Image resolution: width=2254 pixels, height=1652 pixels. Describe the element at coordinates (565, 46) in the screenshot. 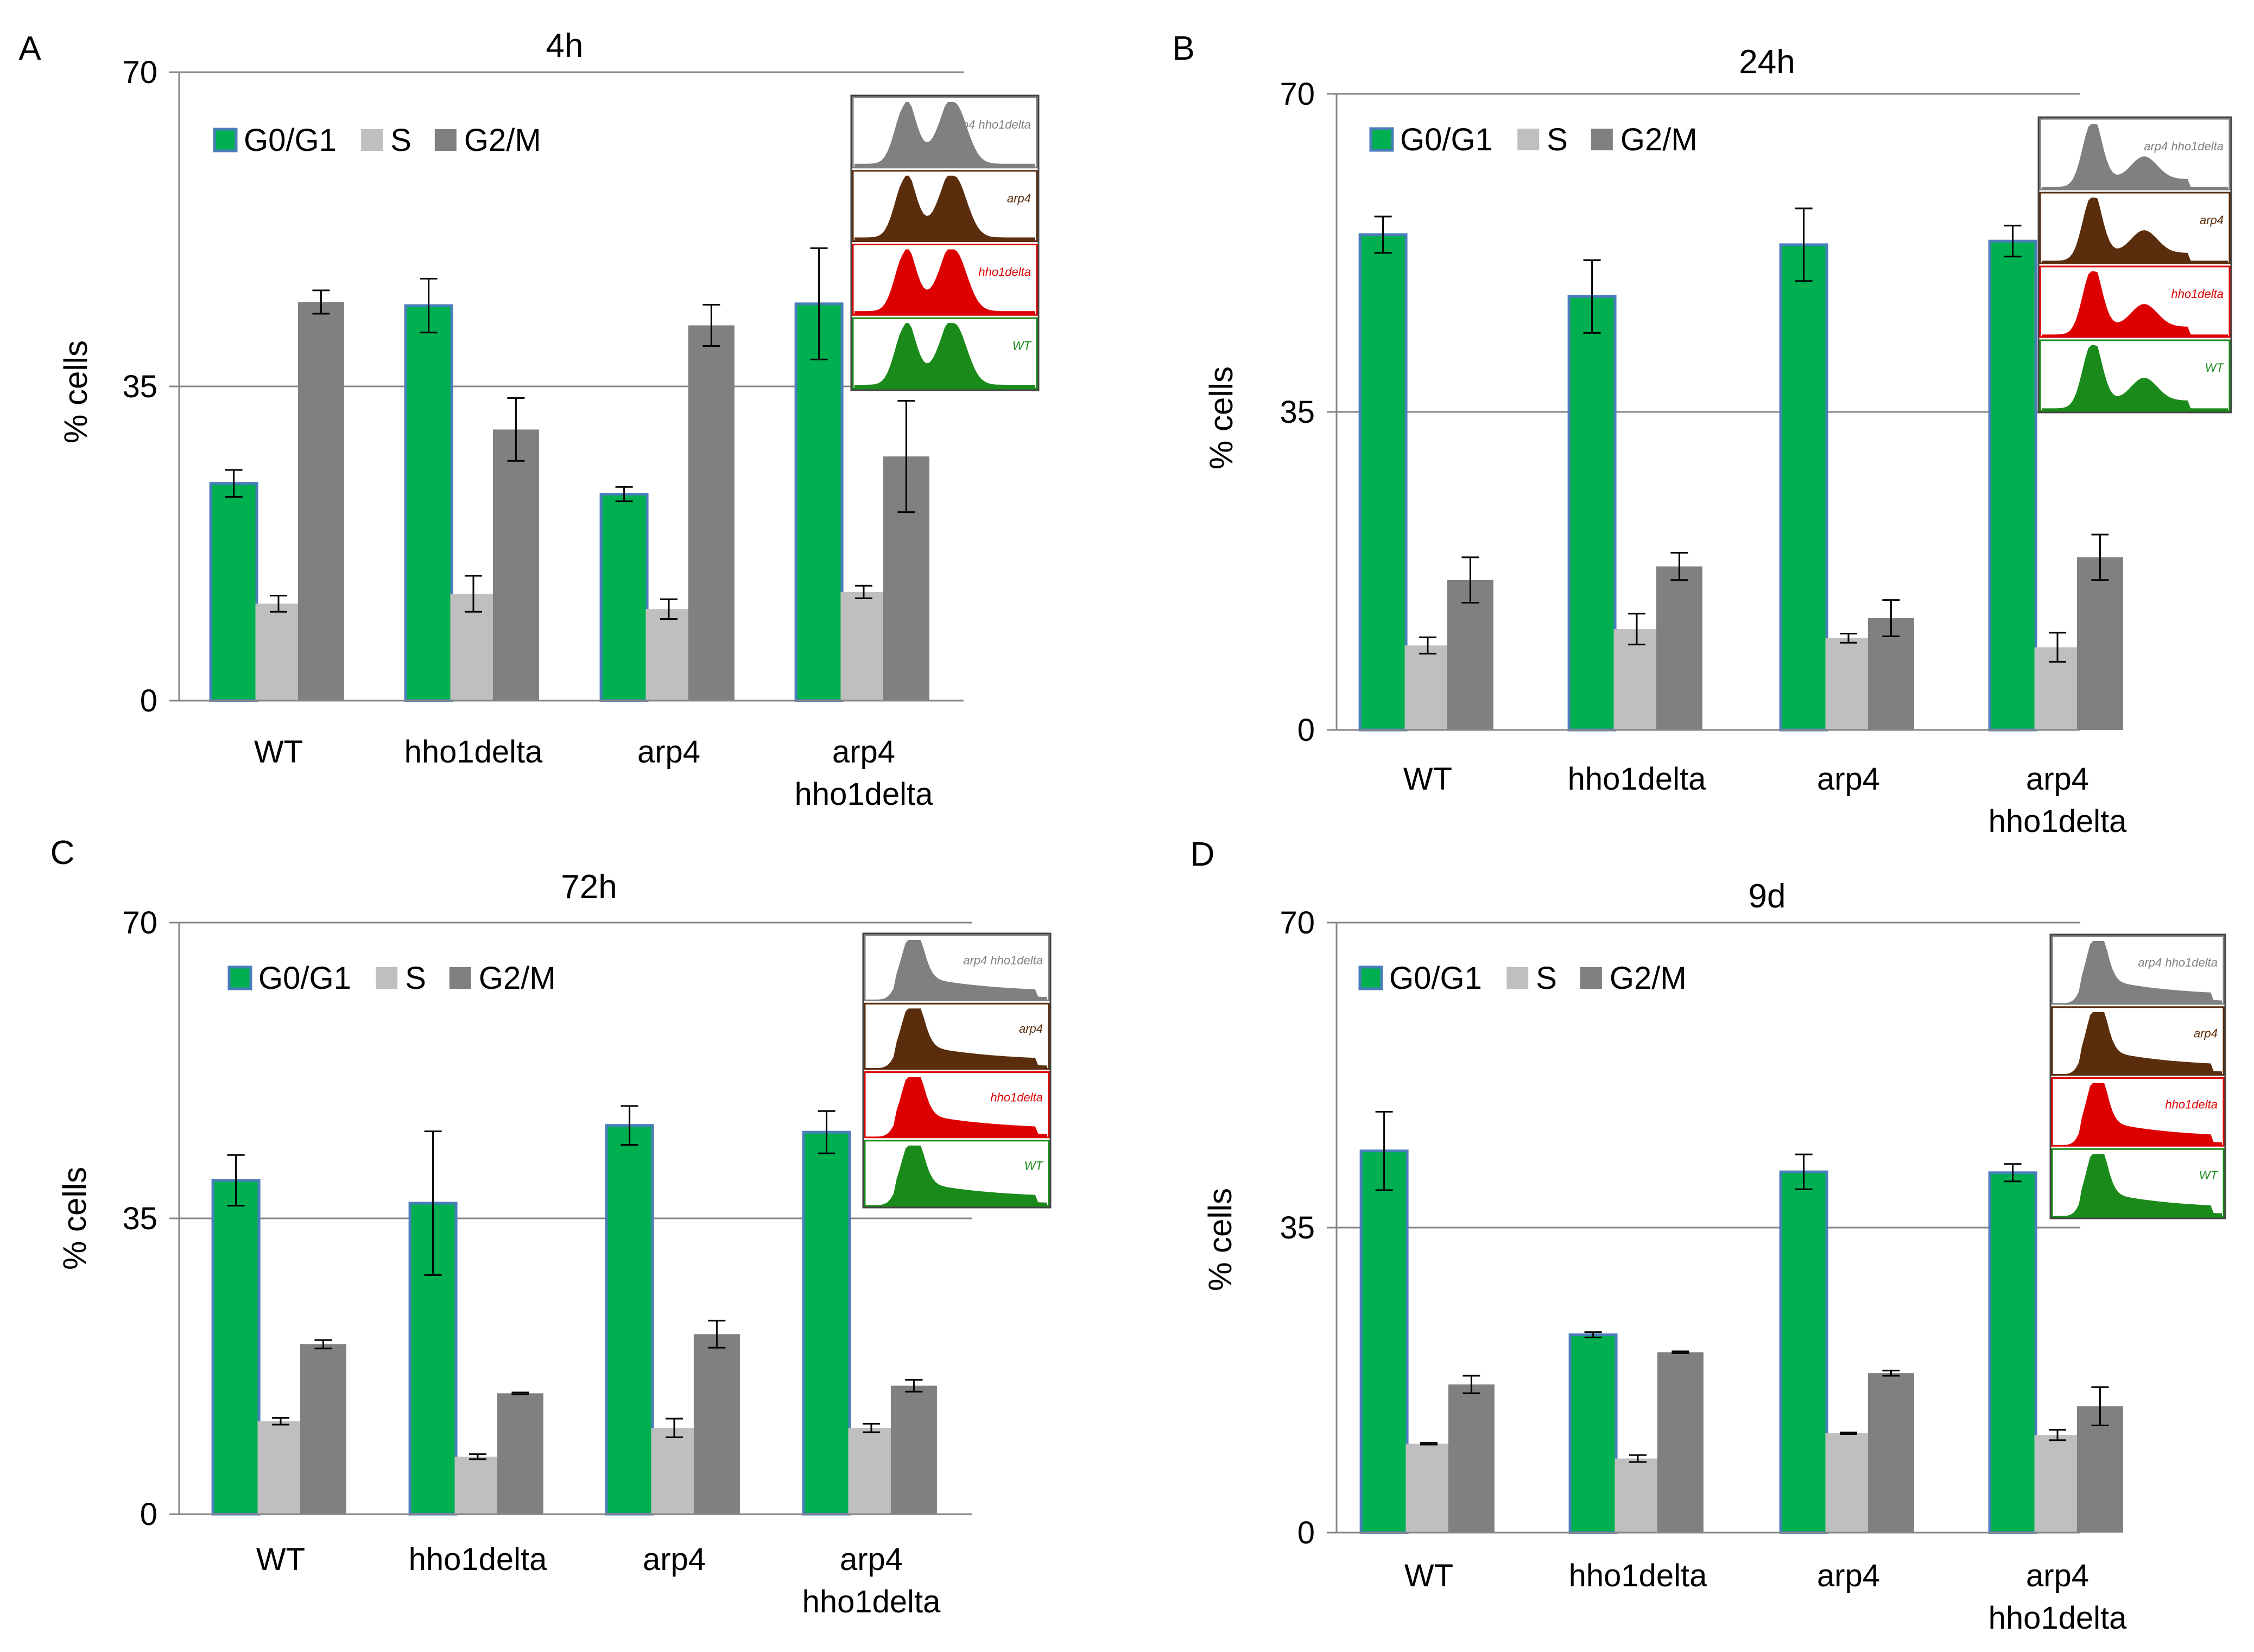

I see `chart-title: 4h` at that location.